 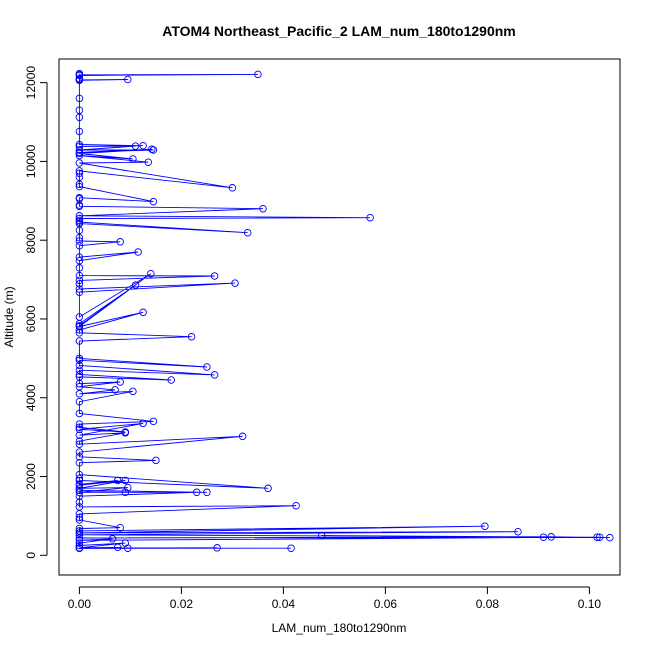 What do you see at coordinates (31, 555) in the screenshot?
I see `y-tick-label: 0` at bounding box center [31, 555].